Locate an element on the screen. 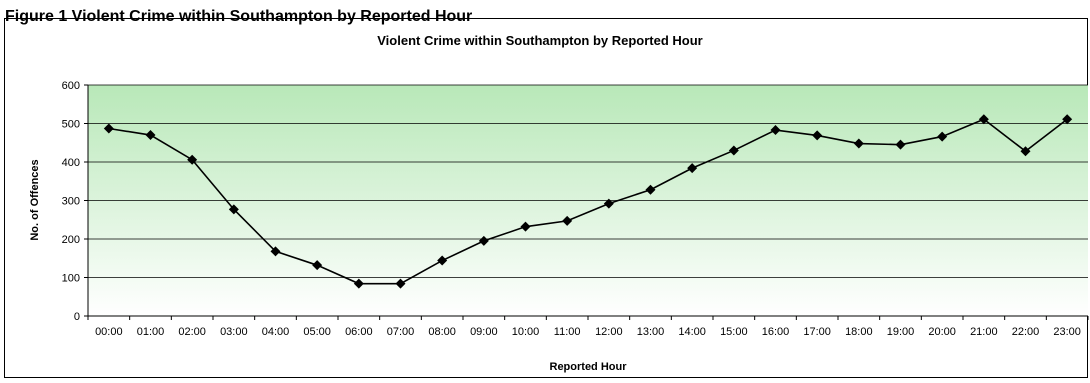 This screenshot has height=383, width=1090. y-axis-ticks: 0 100 200 300 400 500 600 is located at coordinates (75, 201).